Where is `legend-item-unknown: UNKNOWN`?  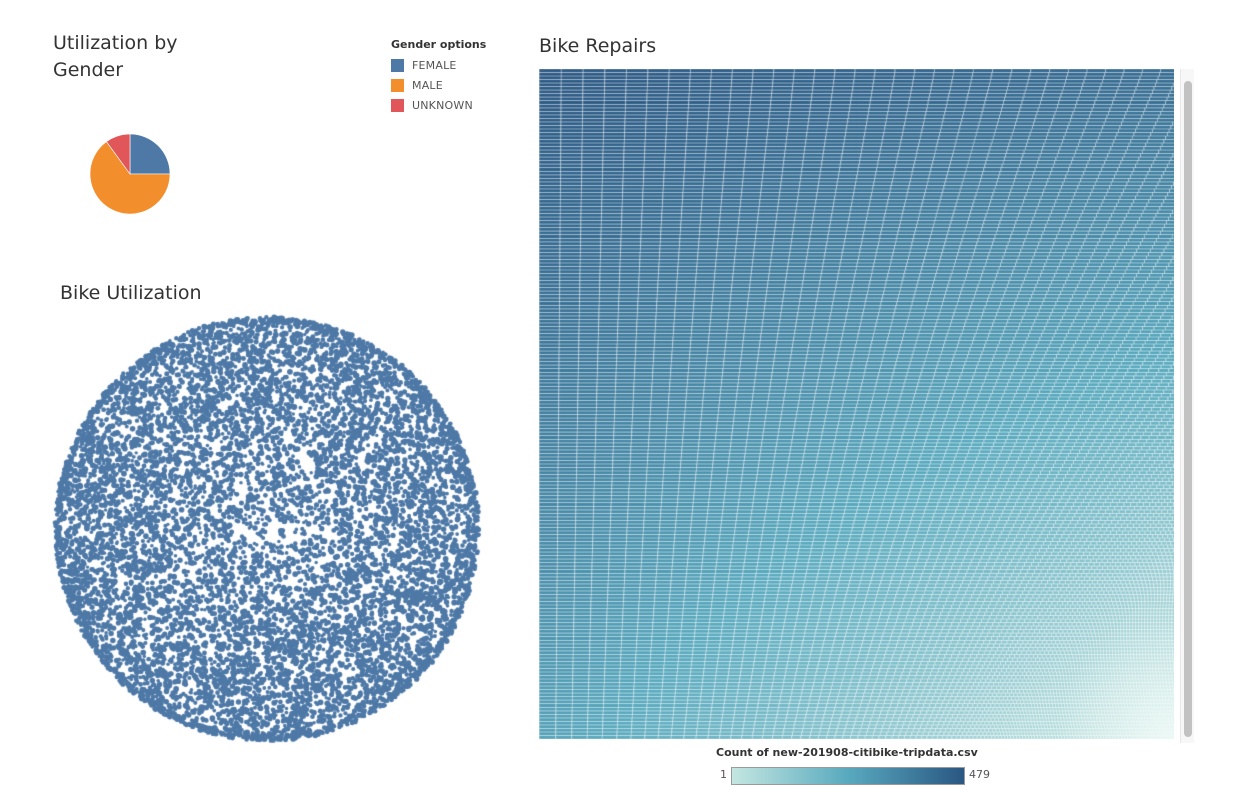 legend-item-unknown: UNKNOWN is located at coordinates (438, 105).